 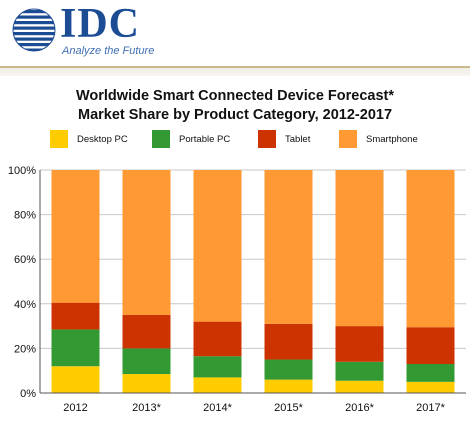 What do you see at coordinates (392, 139) in the screenshot?
I see `legend-label-smartphone: Smartphone` at bounding box center [392, 139].